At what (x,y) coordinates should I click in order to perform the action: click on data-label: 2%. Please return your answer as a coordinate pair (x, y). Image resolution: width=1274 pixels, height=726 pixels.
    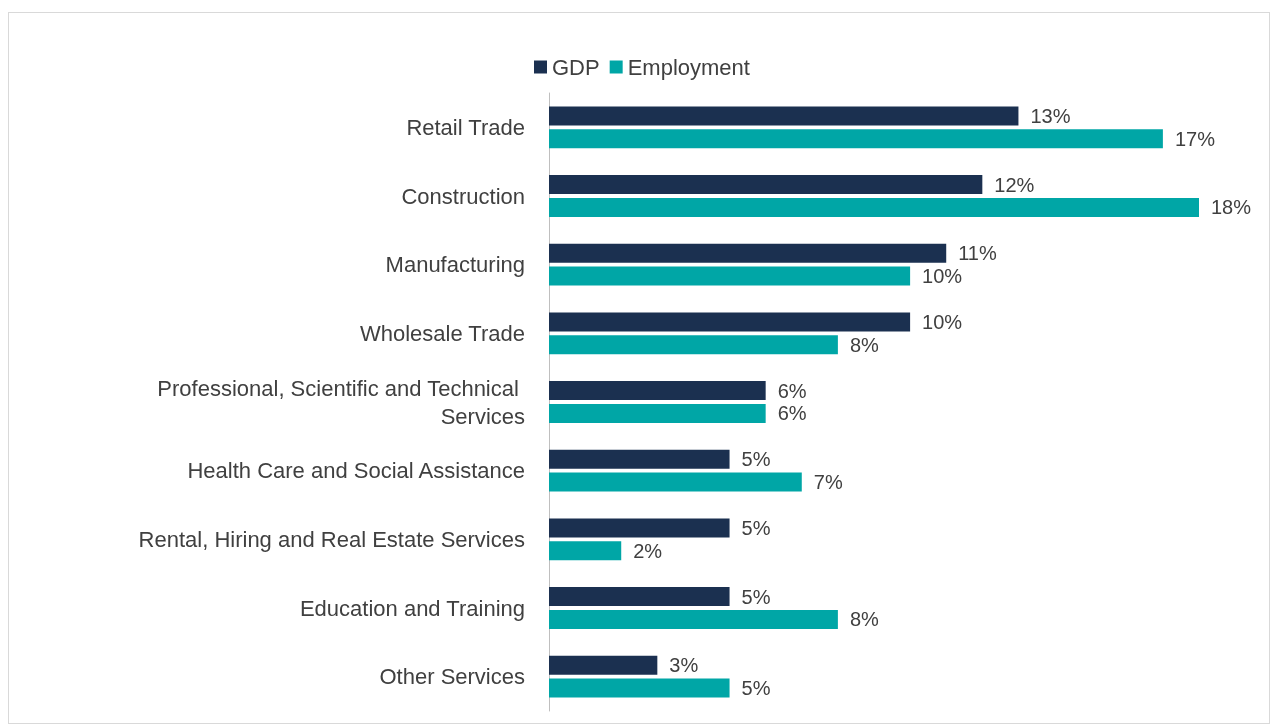
    Looking at the image, I should click on (648, 550).